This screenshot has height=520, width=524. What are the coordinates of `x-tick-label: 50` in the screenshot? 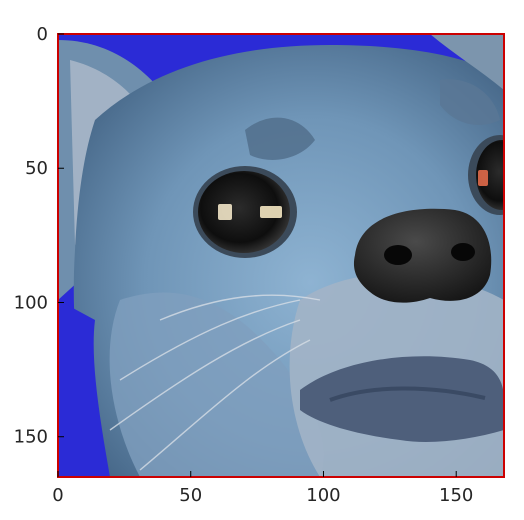 It's located at (190, 495).